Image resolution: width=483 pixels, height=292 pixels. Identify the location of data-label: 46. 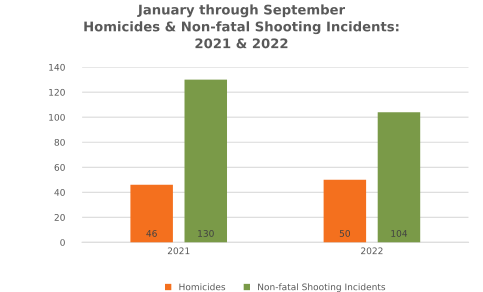
(151, 233).